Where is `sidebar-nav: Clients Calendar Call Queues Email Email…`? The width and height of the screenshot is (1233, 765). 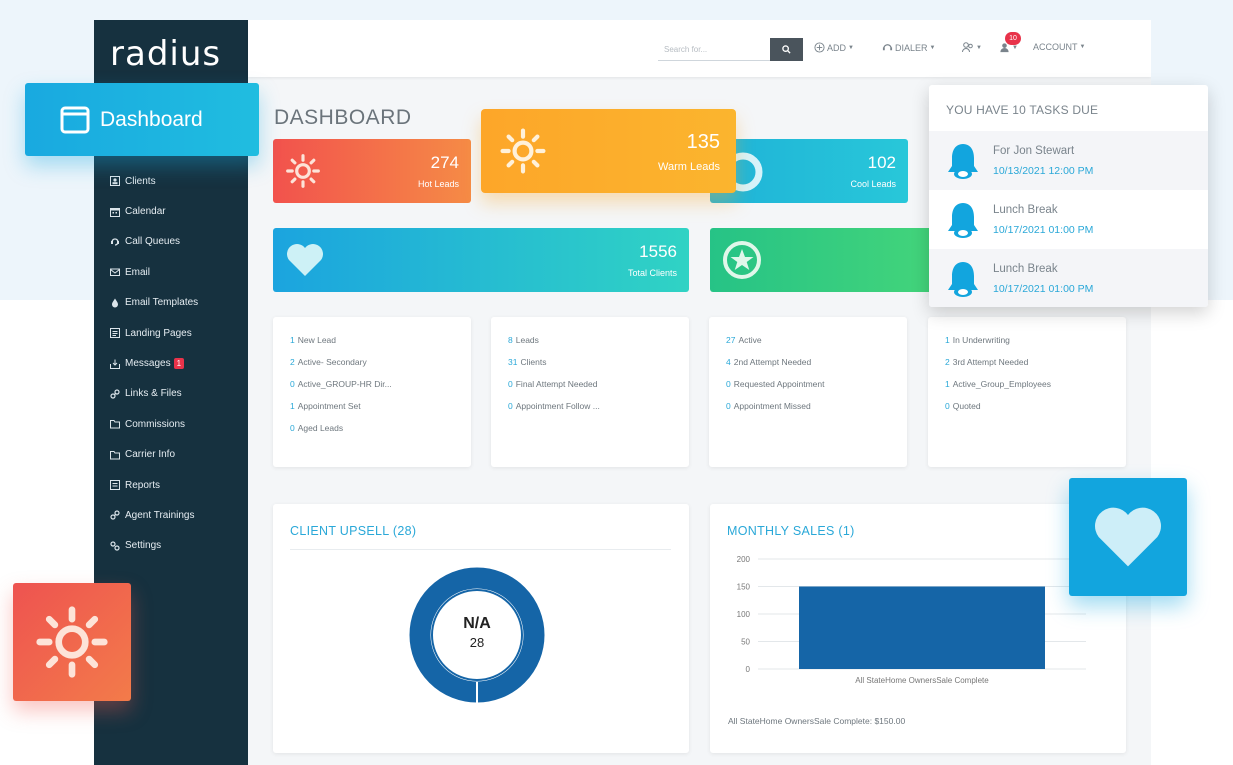
sidebar-nav: Clients Calendar Call Queues Email Email… is located at coordinates (171, 363).